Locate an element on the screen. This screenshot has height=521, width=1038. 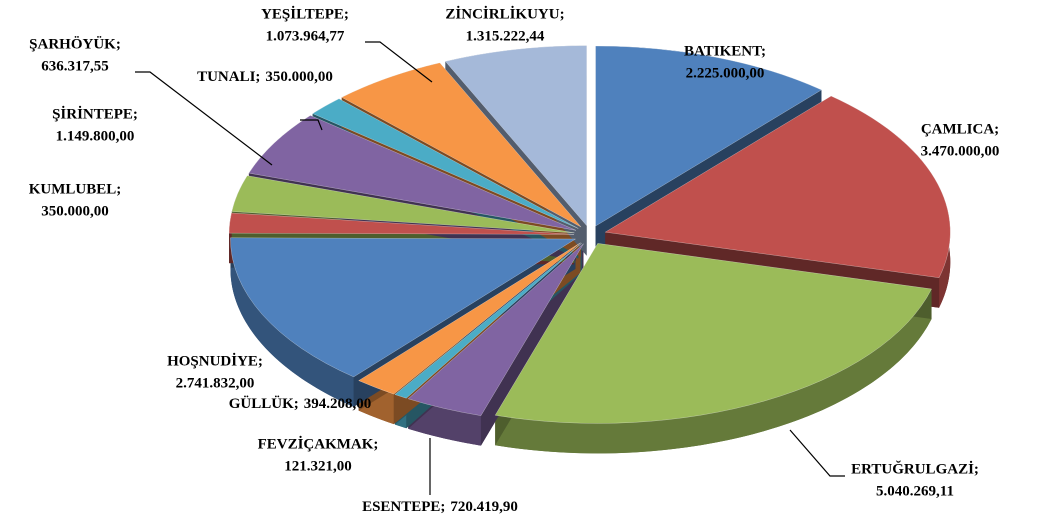
category-name: HOŞNUDİYE; is located at coordinates (215, 360).